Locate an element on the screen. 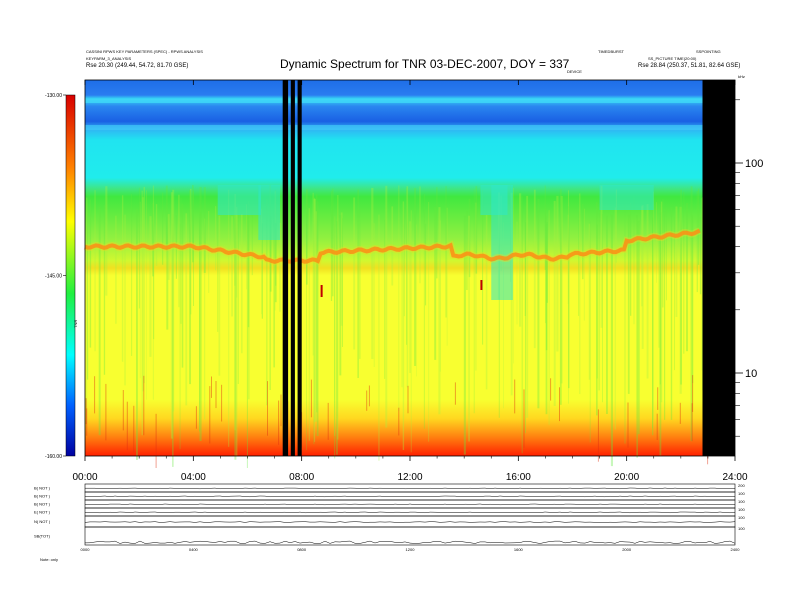 The image size is (792, 612). header-left-line3: Rse 20.30 (249.44, 54.72, 81.70 GSE) is located at coordinates (137, 66).